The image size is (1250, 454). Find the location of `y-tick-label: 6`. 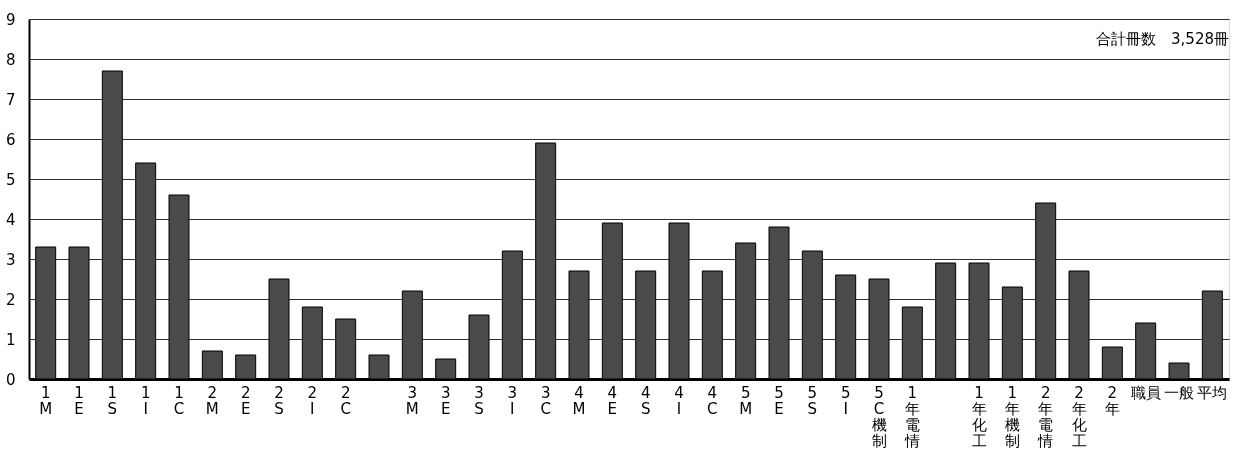

y-tick-label: 6 is located at coordinates (10, 139).